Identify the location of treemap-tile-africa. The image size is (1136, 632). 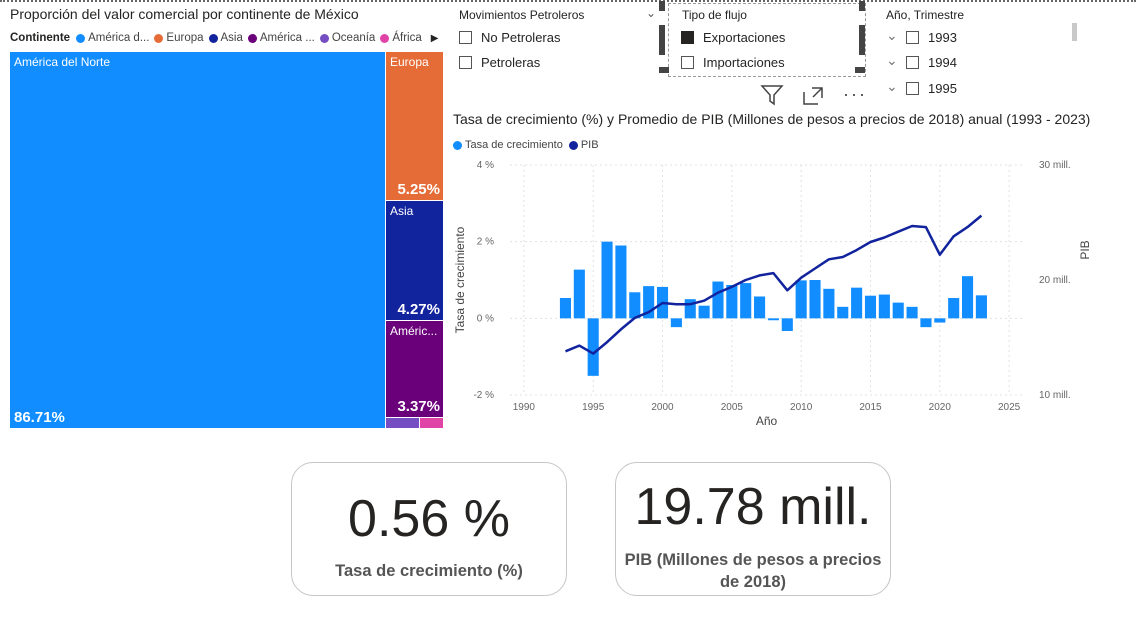
(431, 423).